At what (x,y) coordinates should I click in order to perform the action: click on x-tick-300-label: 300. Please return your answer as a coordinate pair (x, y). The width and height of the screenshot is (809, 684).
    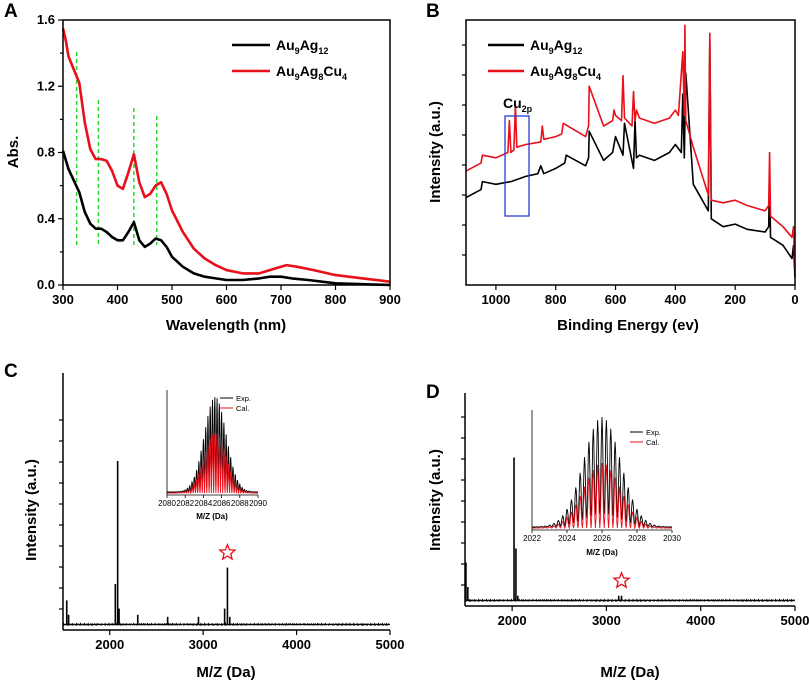
    Looking at the image, I should click on (63, 299).